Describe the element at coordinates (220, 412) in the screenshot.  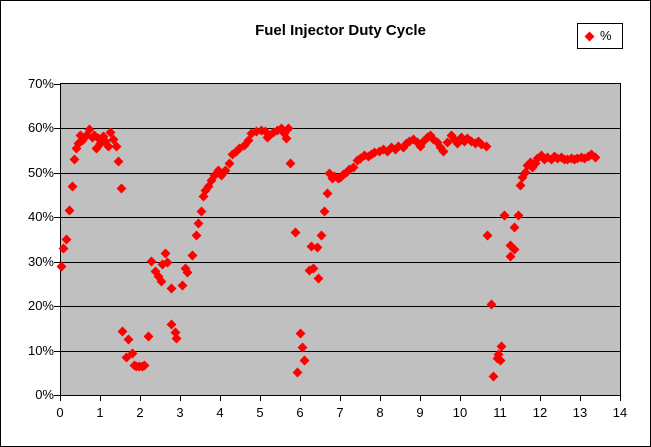
I see `x-tick-label: 4` at that location.